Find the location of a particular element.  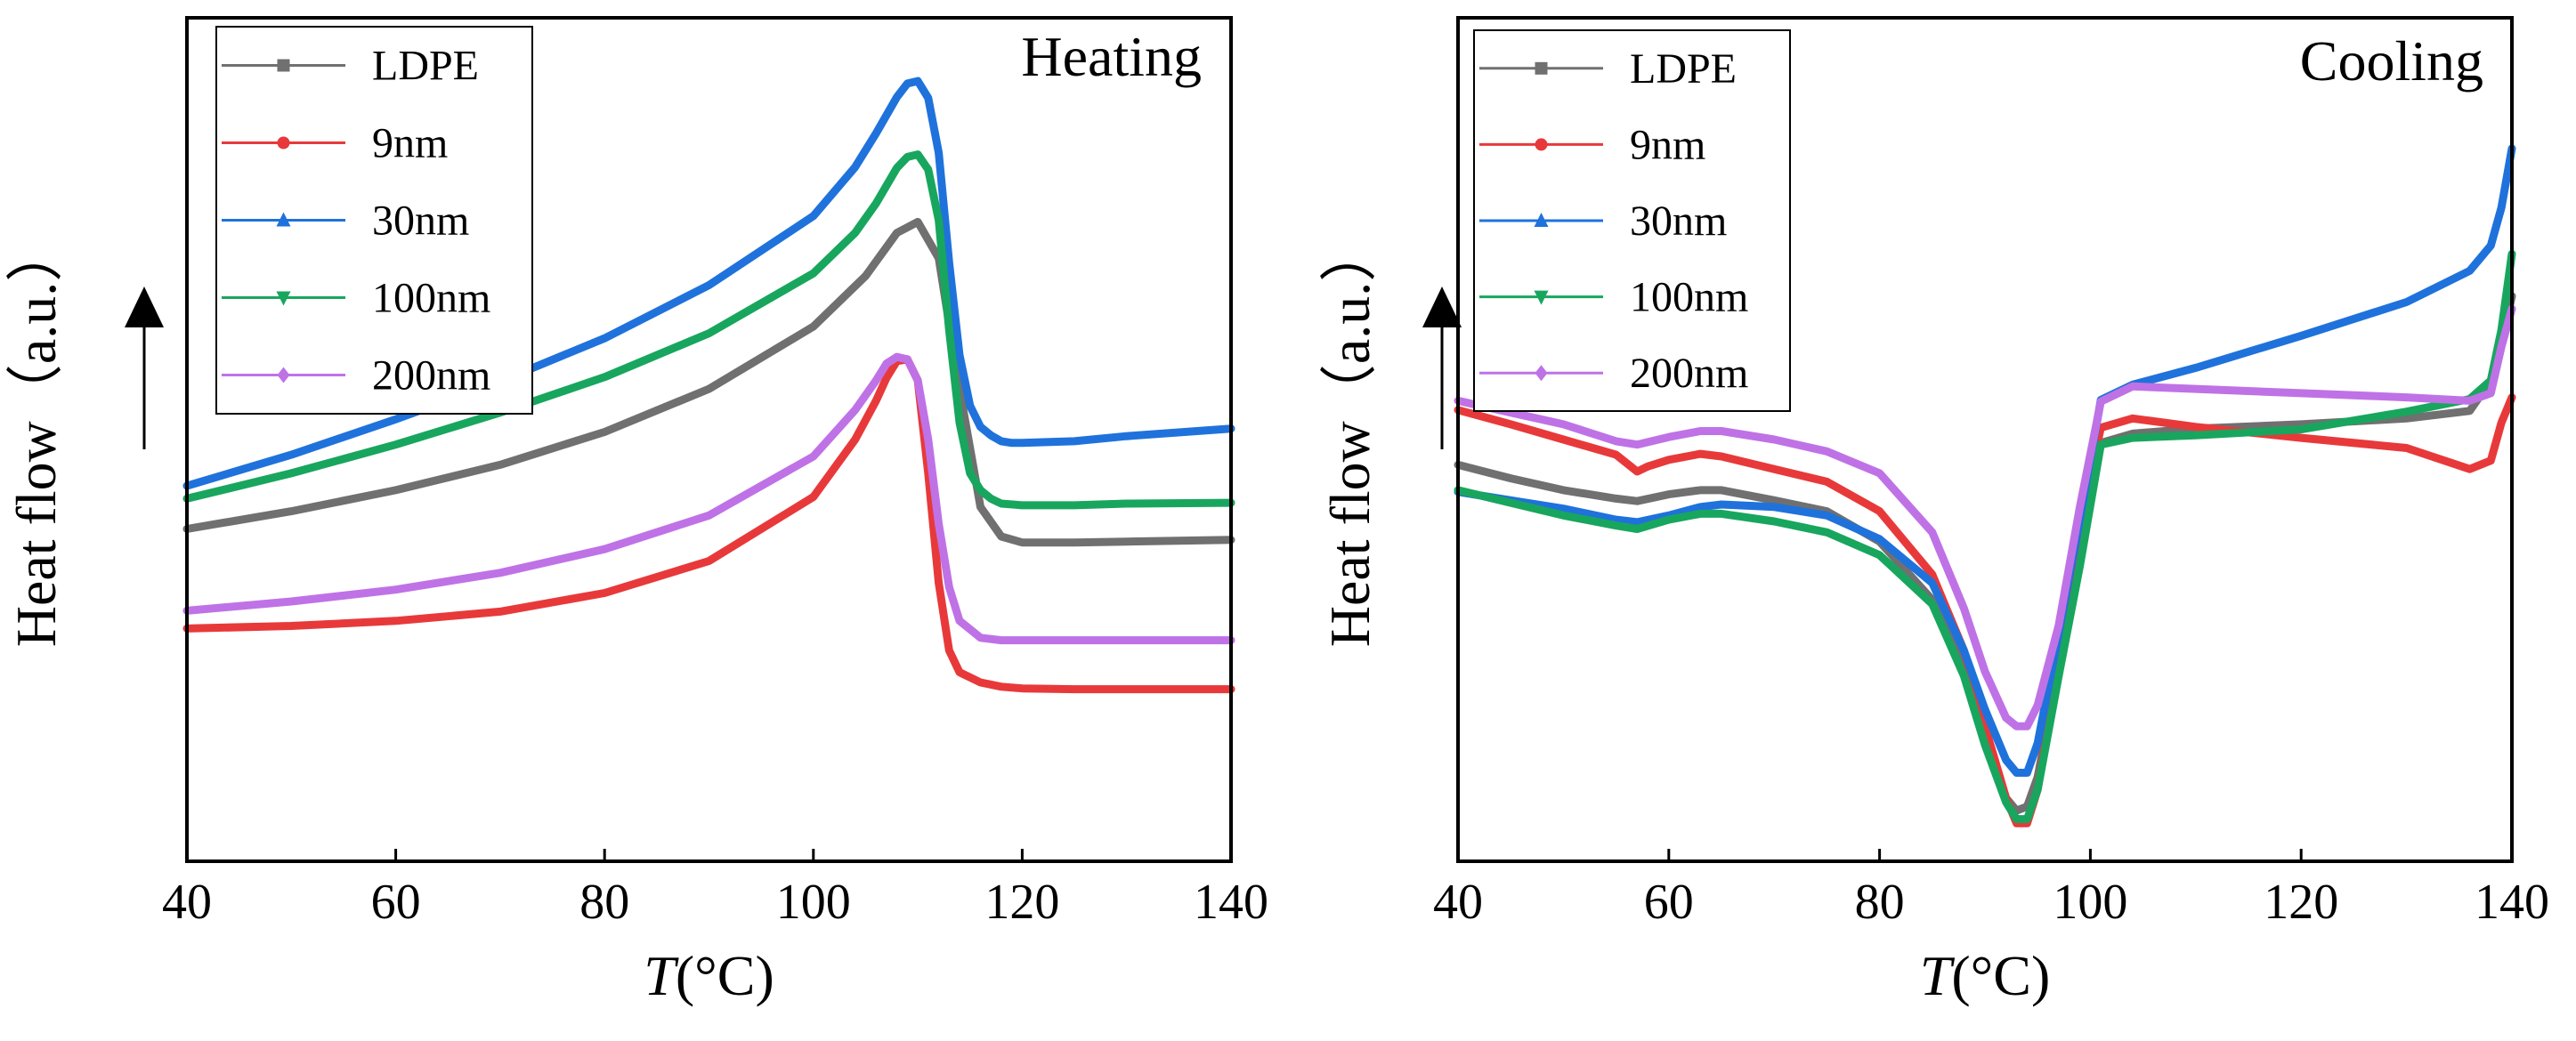

series-line-200nm is located at coordinates (709, 498).